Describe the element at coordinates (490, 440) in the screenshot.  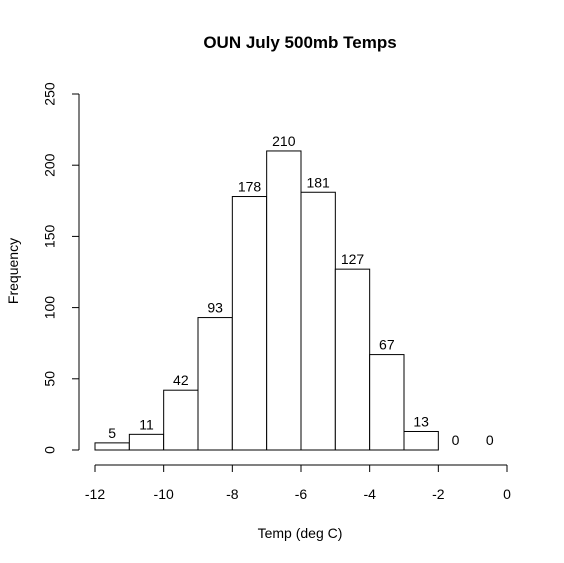
I see `bar-value-label-11: 0` at that location.